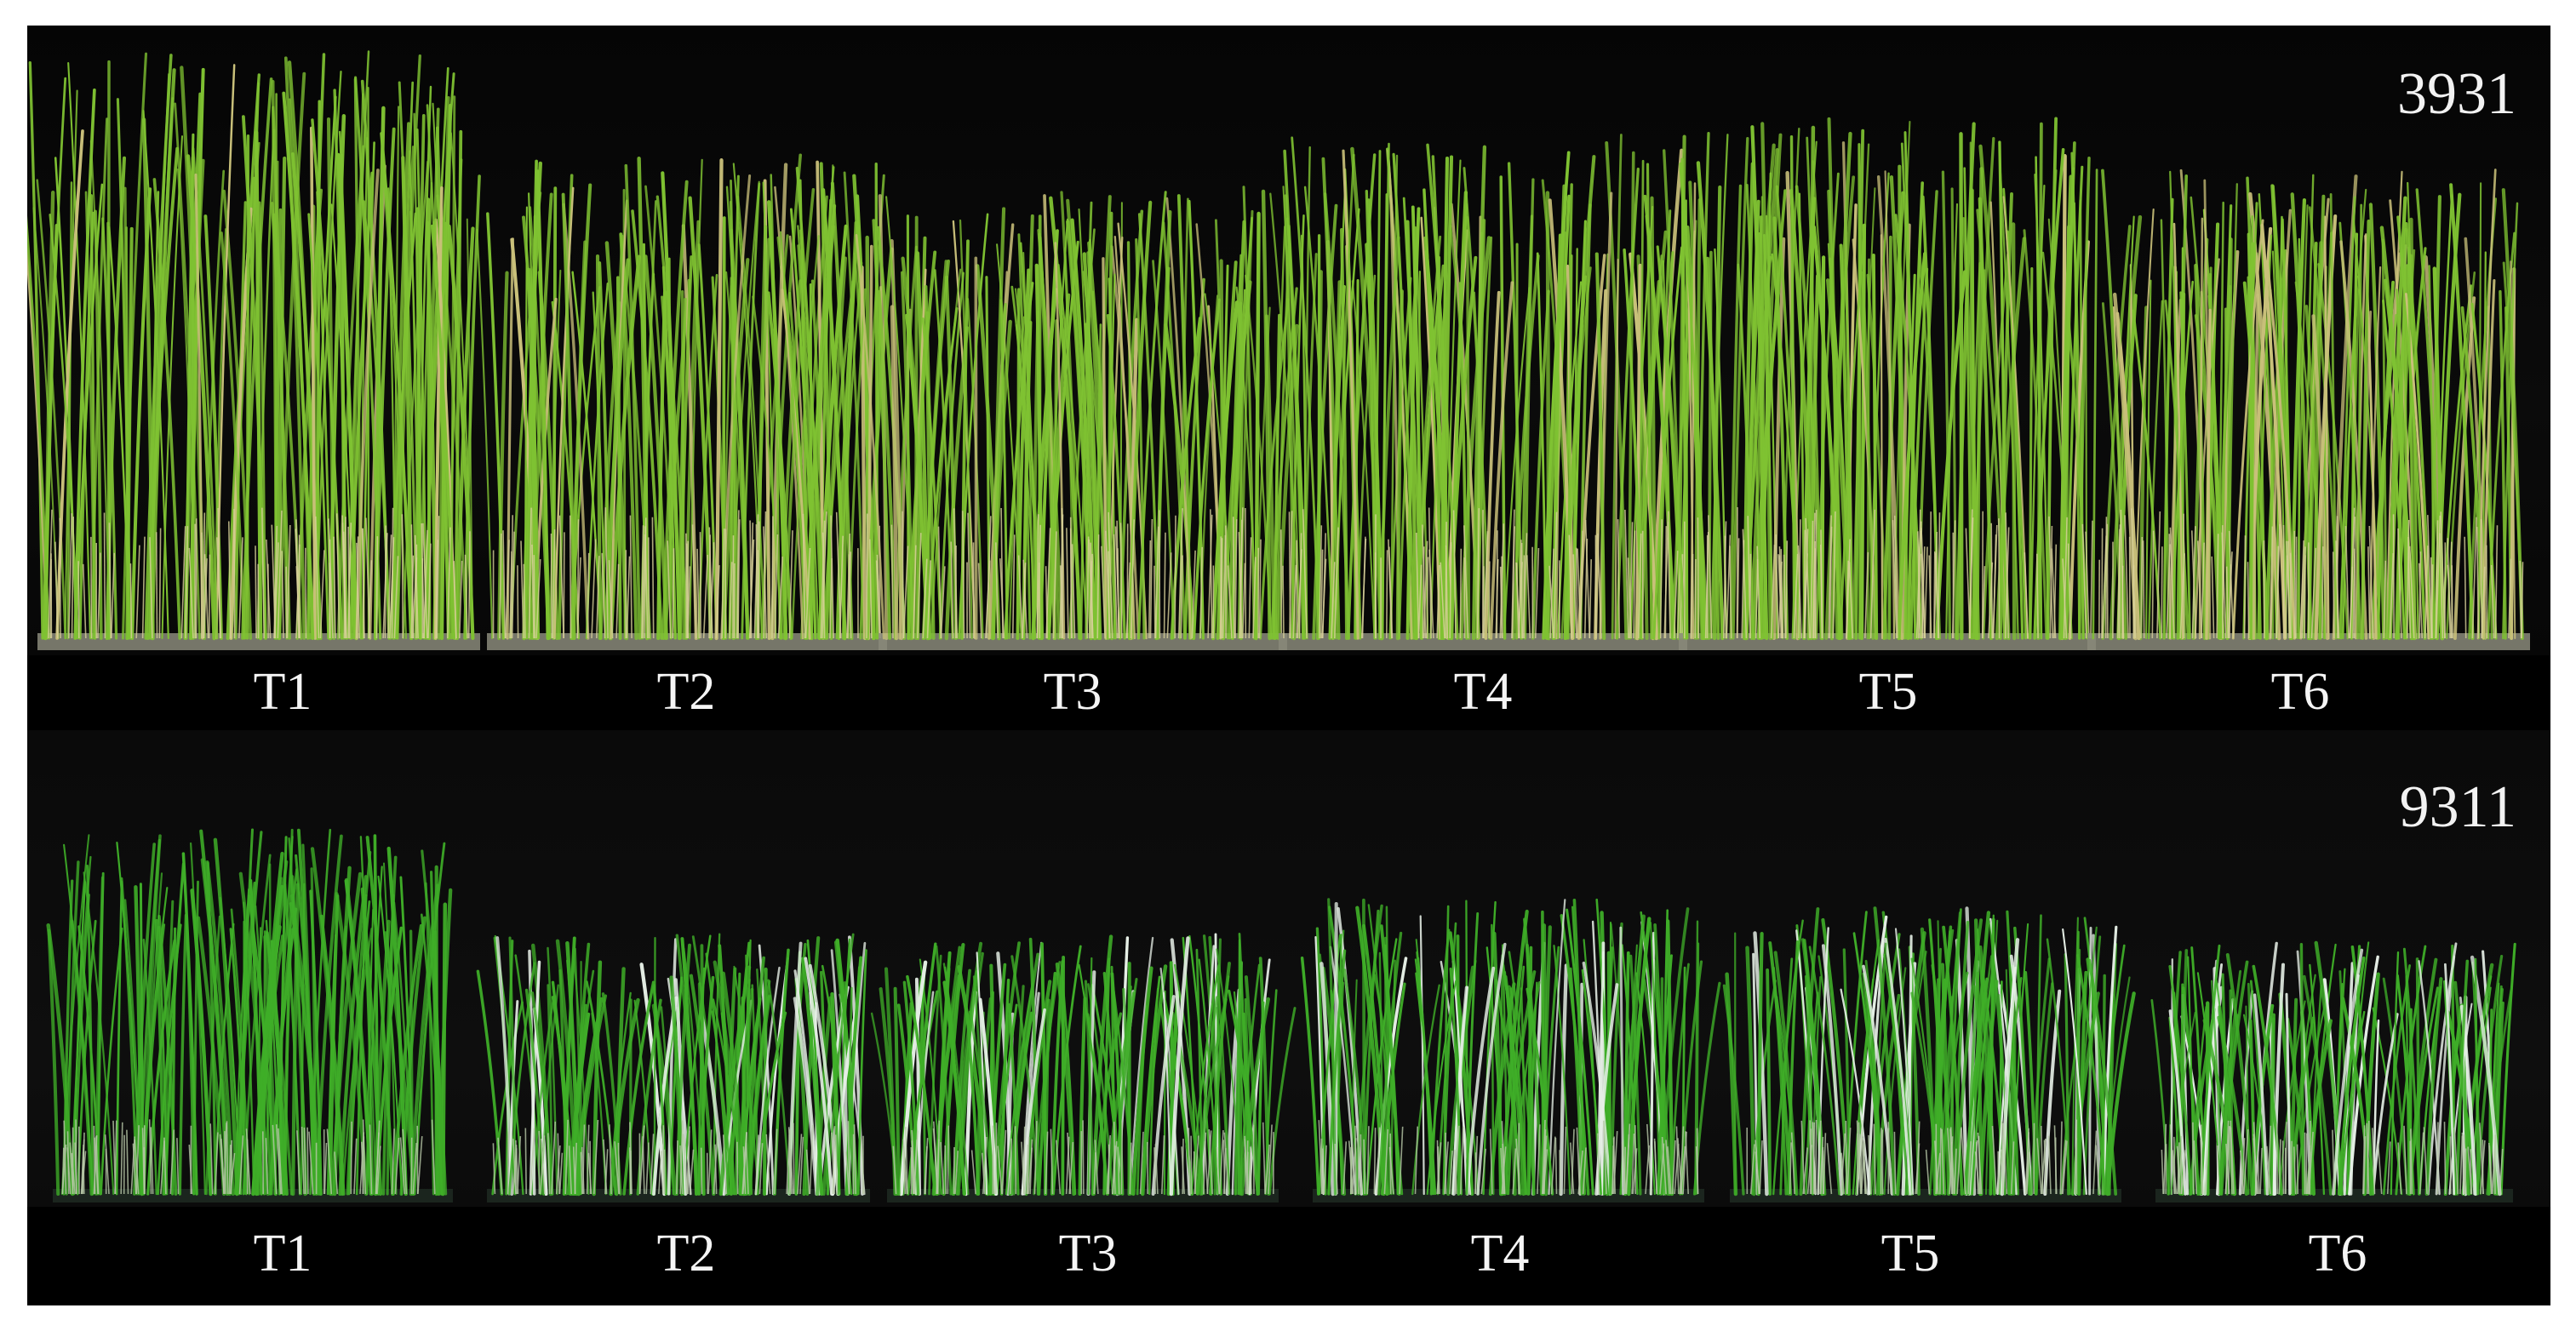 This screenshot has width=2576, height=1331. Describe the element at coordinates (1288, 692) in the screenshot. I see `treatment-labels-3931: T1 T2 T3 T4 T5 T6` at that location.